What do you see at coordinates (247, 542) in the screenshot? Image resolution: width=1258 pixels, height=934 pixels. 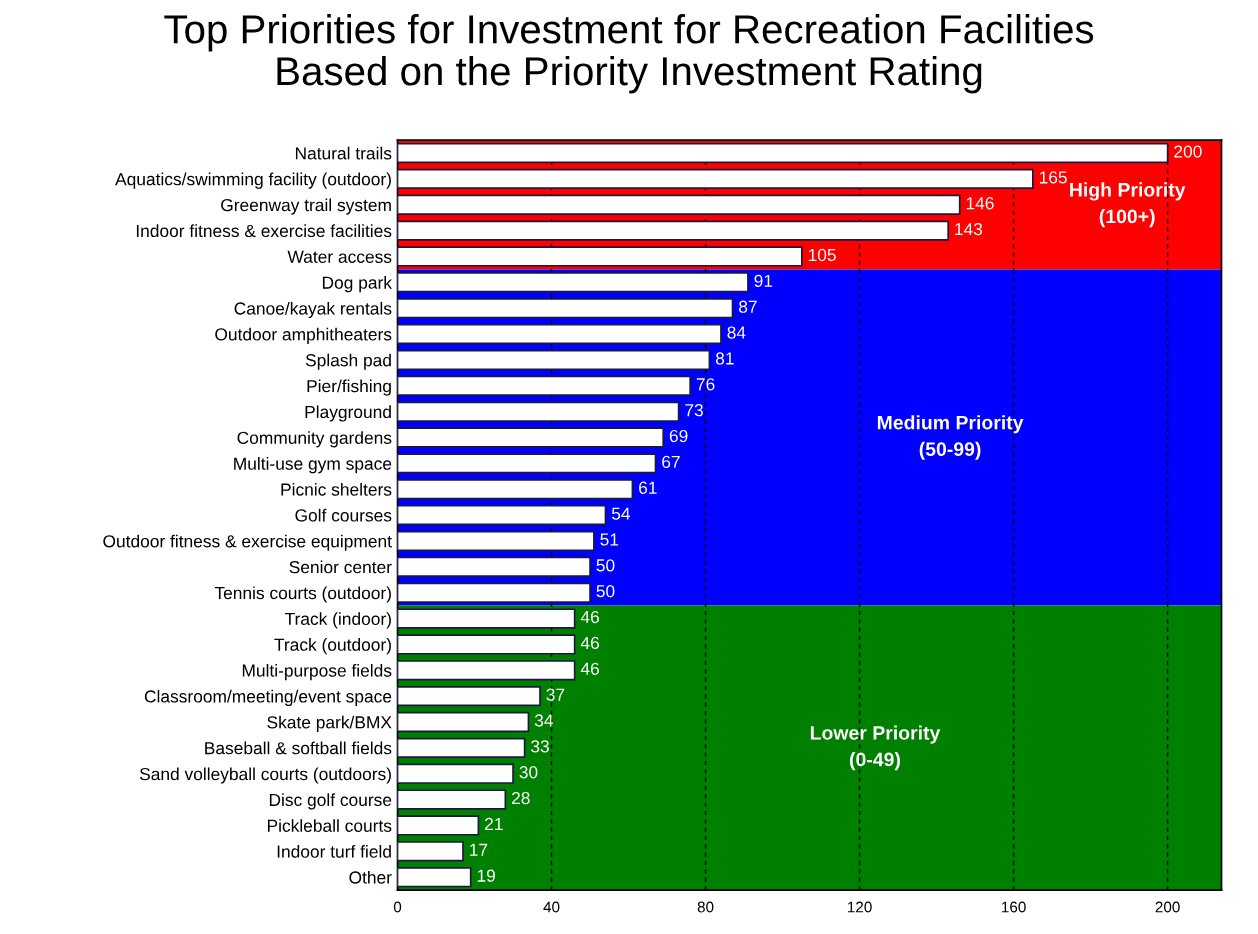 I see `y-tick-label: Outdoor fitness & exercise equipment` at bounding box center [247, 542].